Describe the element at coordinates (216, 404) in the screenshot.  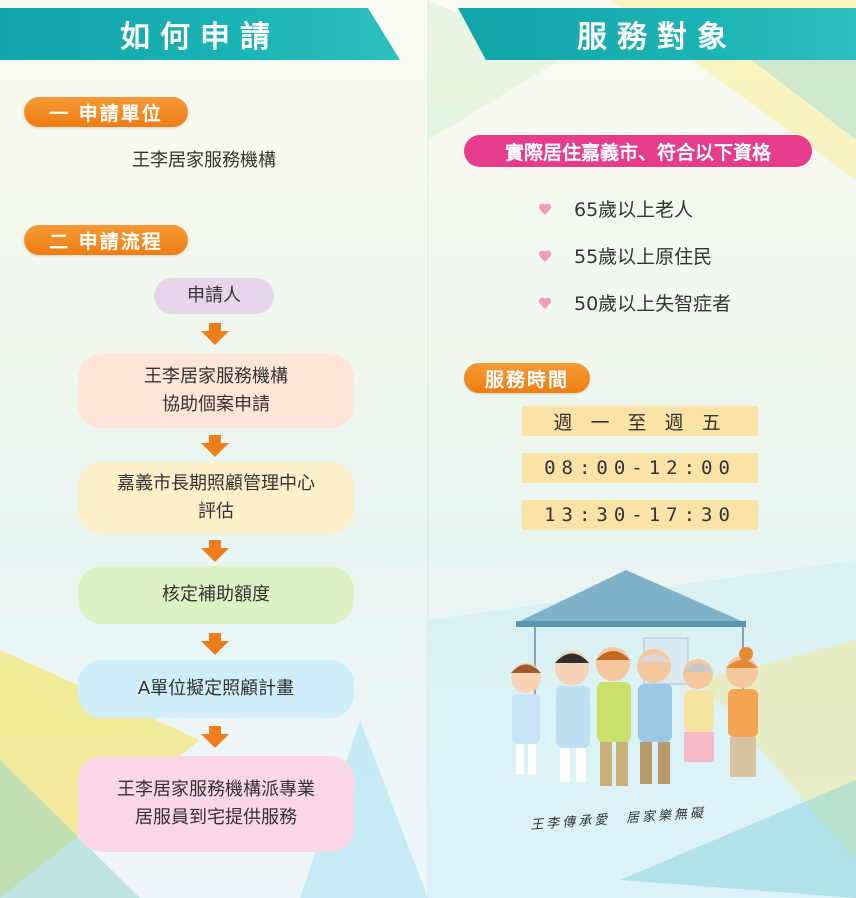
I see `flow-step-line: 協助個案申請` at that location.